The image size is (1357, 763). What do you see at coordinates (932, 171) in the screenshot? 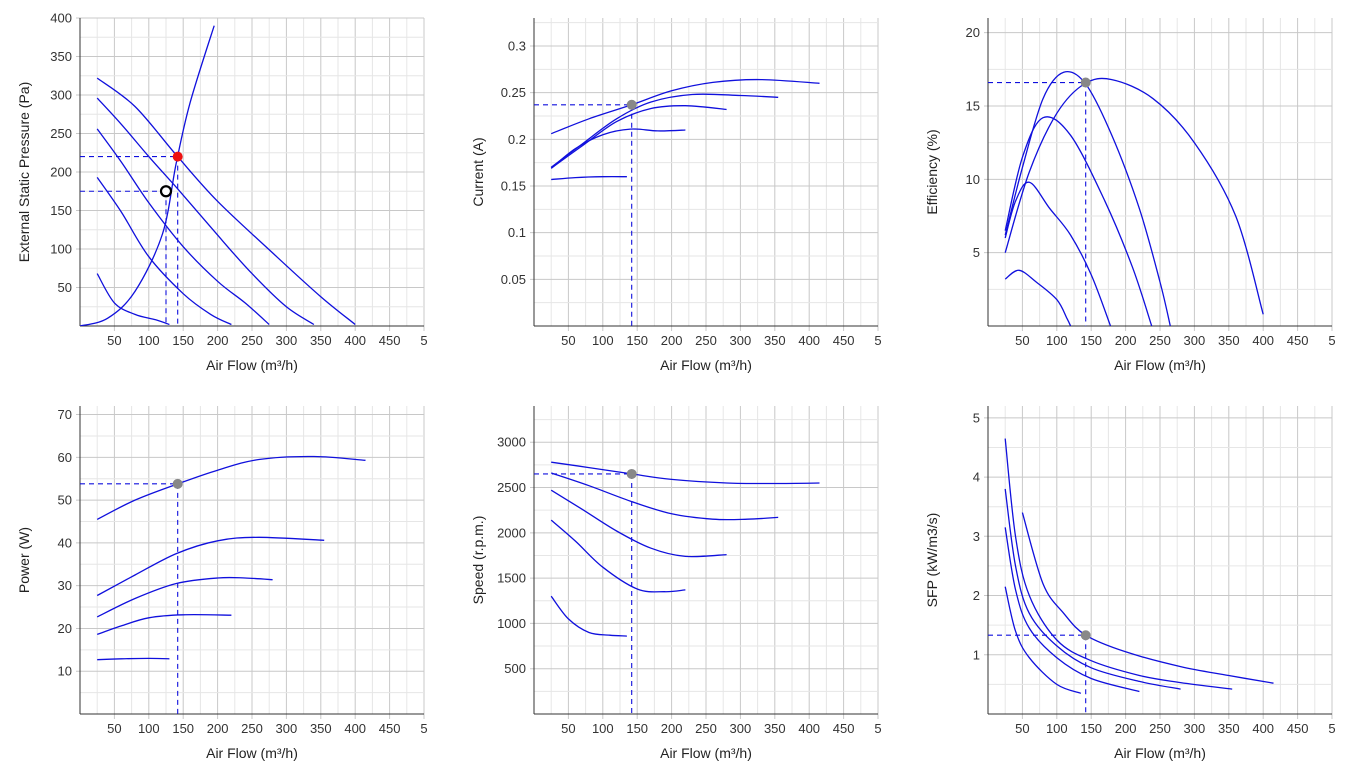
I see `y-axis-label: Efficiency (%)` at bounding box center [932, 171].